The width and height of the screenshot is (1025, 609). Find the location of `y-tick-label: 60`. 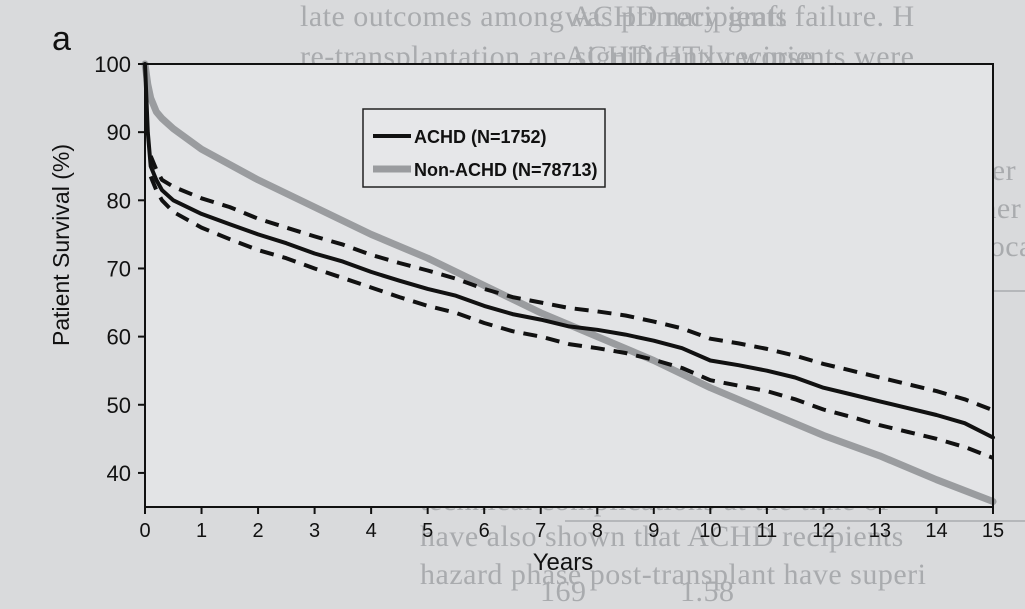

y-tick-label: 60 is located at coordinates (119, 337).